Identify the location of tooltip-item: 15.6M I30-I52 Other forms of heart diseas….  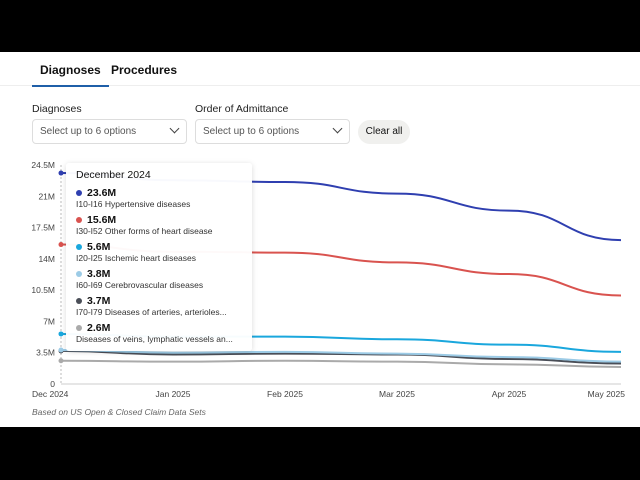
(159, 226).